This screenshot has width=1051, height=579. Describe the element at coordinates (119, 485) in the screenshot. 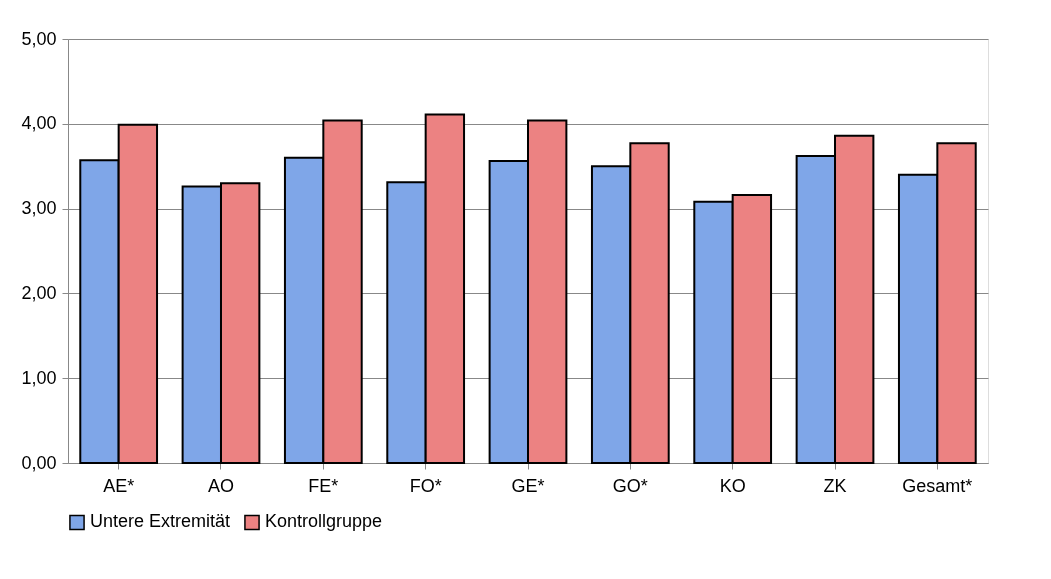

I see `x-tick-label: AE*` at that location.